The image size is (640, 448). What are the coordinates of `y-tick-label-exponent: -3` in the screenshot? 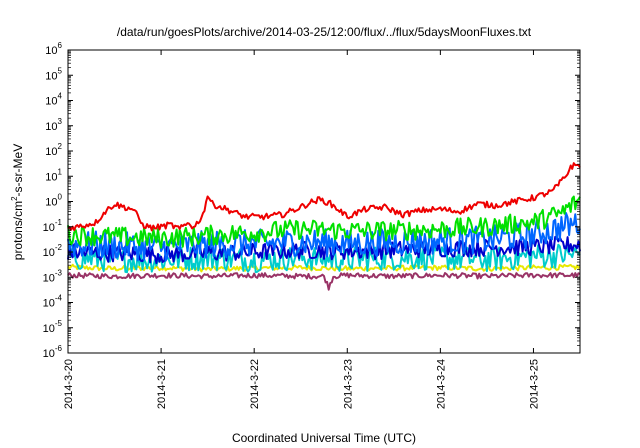 It's located at (59, 272).